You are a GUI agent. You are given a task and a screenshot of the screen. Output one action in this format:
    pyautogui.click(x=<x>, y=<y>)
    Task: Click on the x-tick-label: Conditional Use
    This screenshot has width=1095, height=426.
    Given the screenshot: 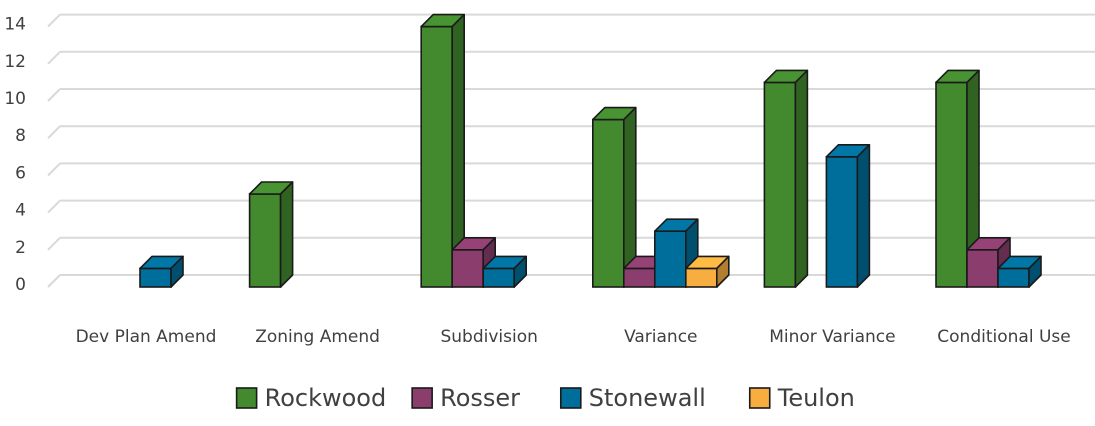 What is the action you would take?
    pyautogui.click(x=1003, y=337)
    